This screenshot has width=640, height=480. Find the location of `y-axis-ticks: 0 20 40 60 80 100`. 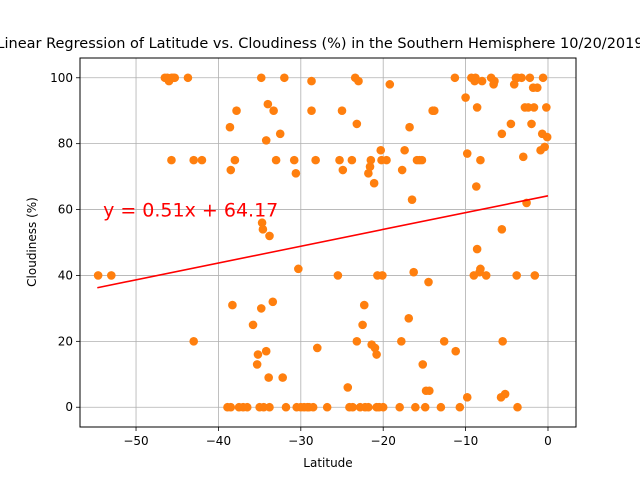

y-axis-ticks: 0 20 40 60 80 100 is located at coordinates (65, 242).